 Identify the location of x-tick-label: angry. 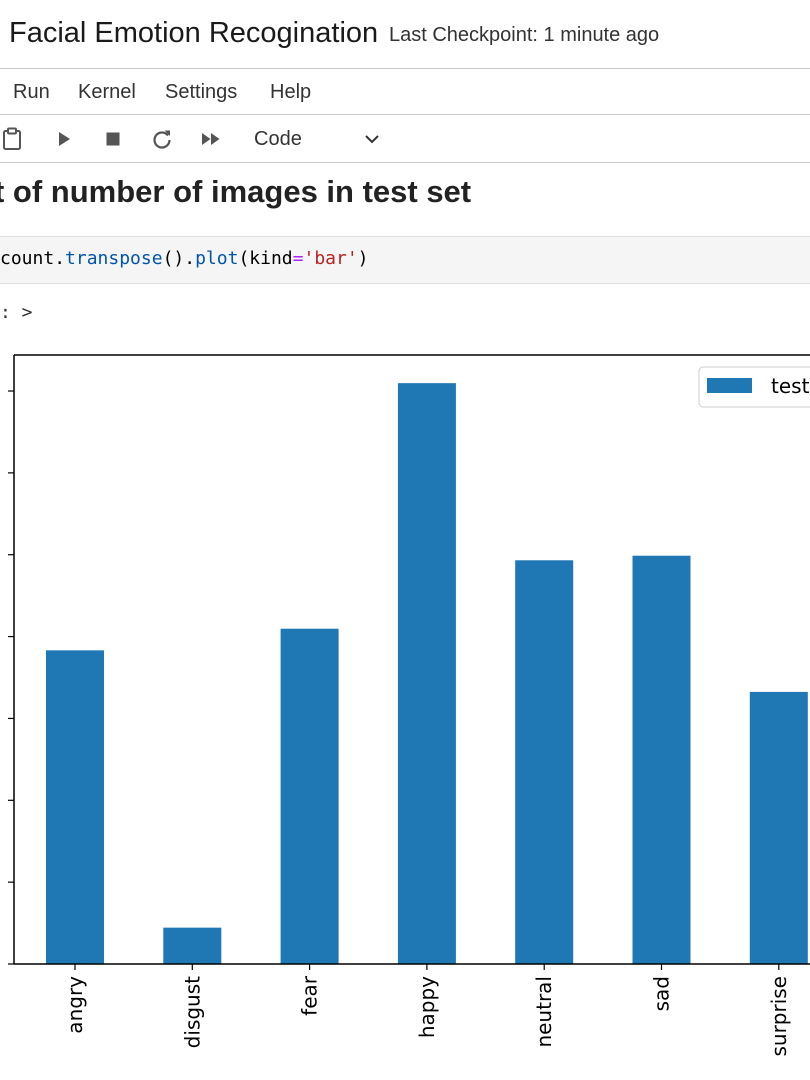
(75, 1005).